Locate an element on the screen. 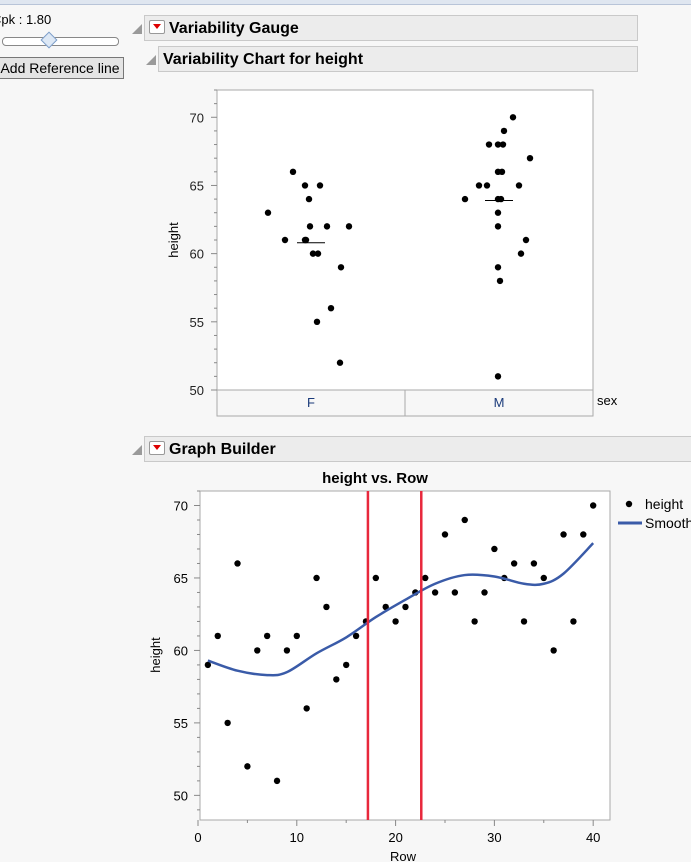 Image resolution: width=691 pixels, height=862 pixels. graph-builder-header: Graph Builder is located at coordinates (417, 449).